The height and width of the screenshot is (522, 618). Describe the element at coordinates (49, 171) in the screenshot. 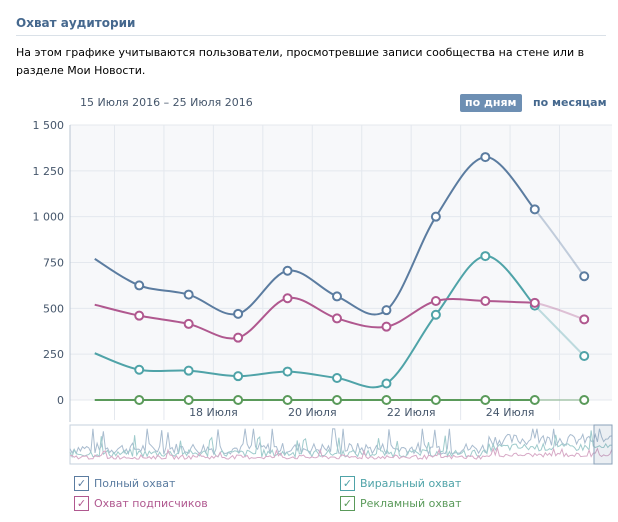

I see `y-tick-label: 1 250` at that location.